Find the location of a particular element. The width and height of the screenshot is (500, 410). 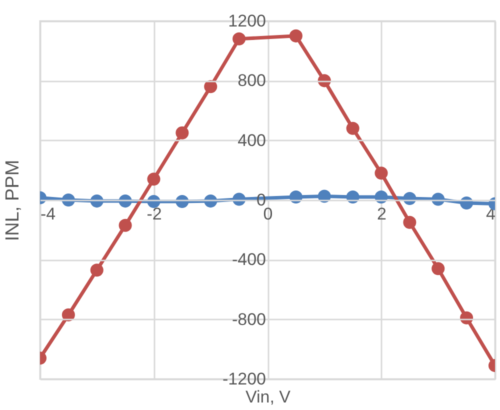

x-axis-title: Vin, V is located at coordinates (268, 397).